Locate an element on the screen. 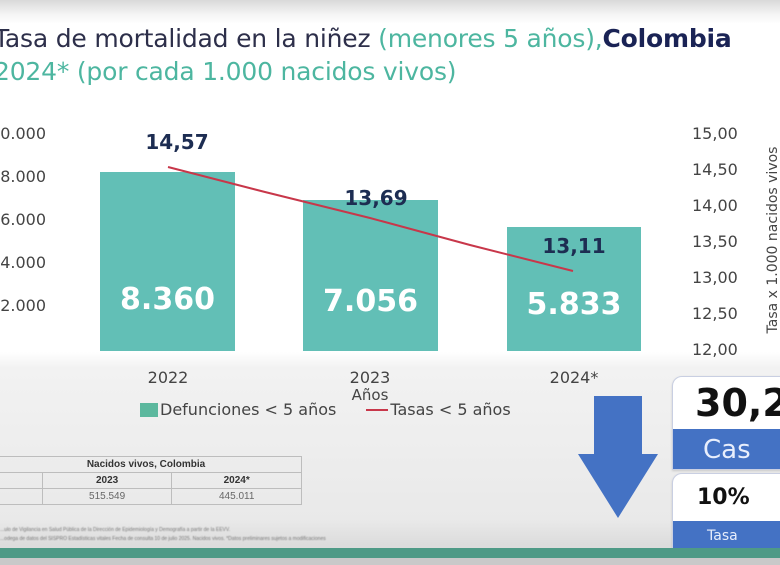 This screenshot has height=565, width=780. title-country: Colombia is located at coordinates (667, 38).